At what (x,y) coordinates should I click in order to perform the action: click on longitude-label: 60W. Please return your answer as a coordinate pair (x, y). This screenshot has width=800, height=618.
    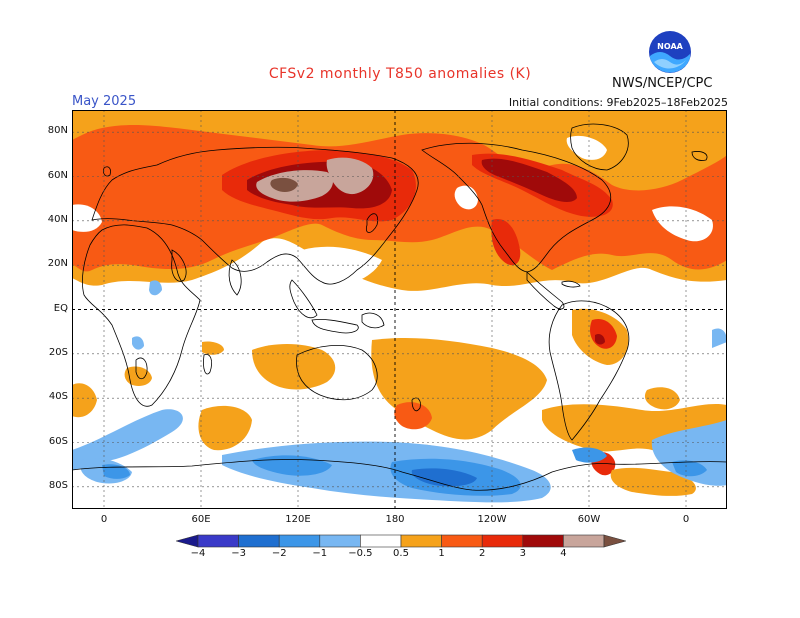
    Looking at the image, I should click on (589, 519).